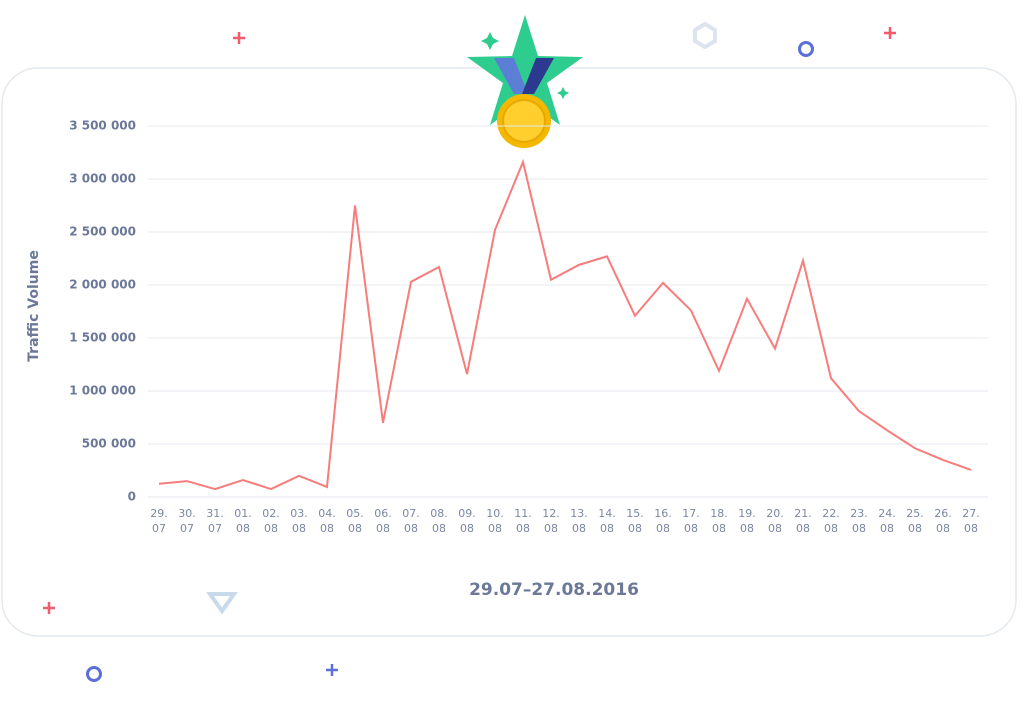 The image size is (1024, 705). I want to click on x-tick-label: 26. 08, so click(943, 521).